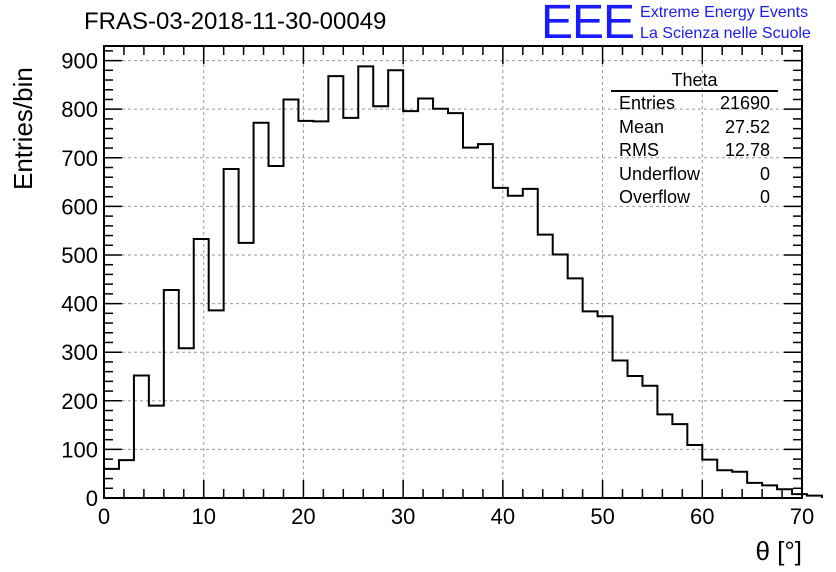 The image size is (836, 572). Describe the element at coordinates (23, 128) in the screenshot. I see `y-axis-label: Entries/bin` at that location.